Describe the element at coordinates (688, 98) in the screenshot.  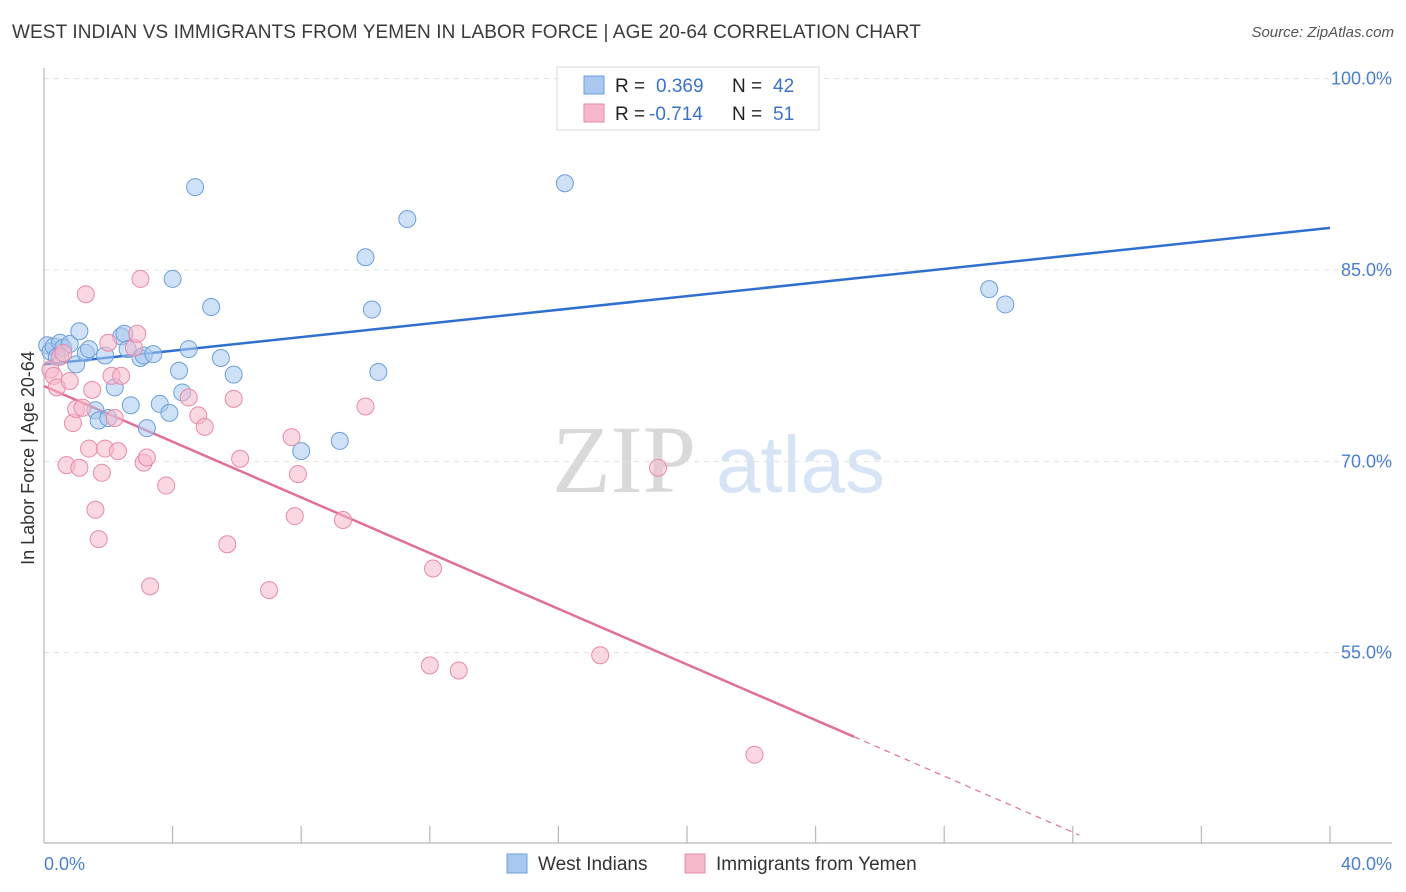
I see `legend: R = 0.369 N = 42 R = -0.714 N = 51` at that location.